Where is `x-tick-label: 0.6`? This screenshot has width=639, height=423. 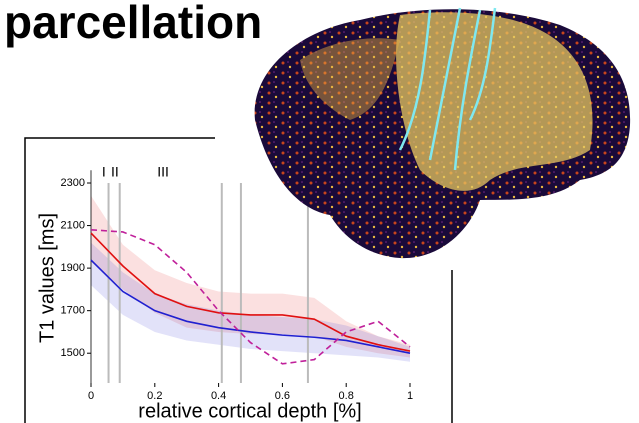
x-tick-label: 0.6 is located at coordinates (282, 396).